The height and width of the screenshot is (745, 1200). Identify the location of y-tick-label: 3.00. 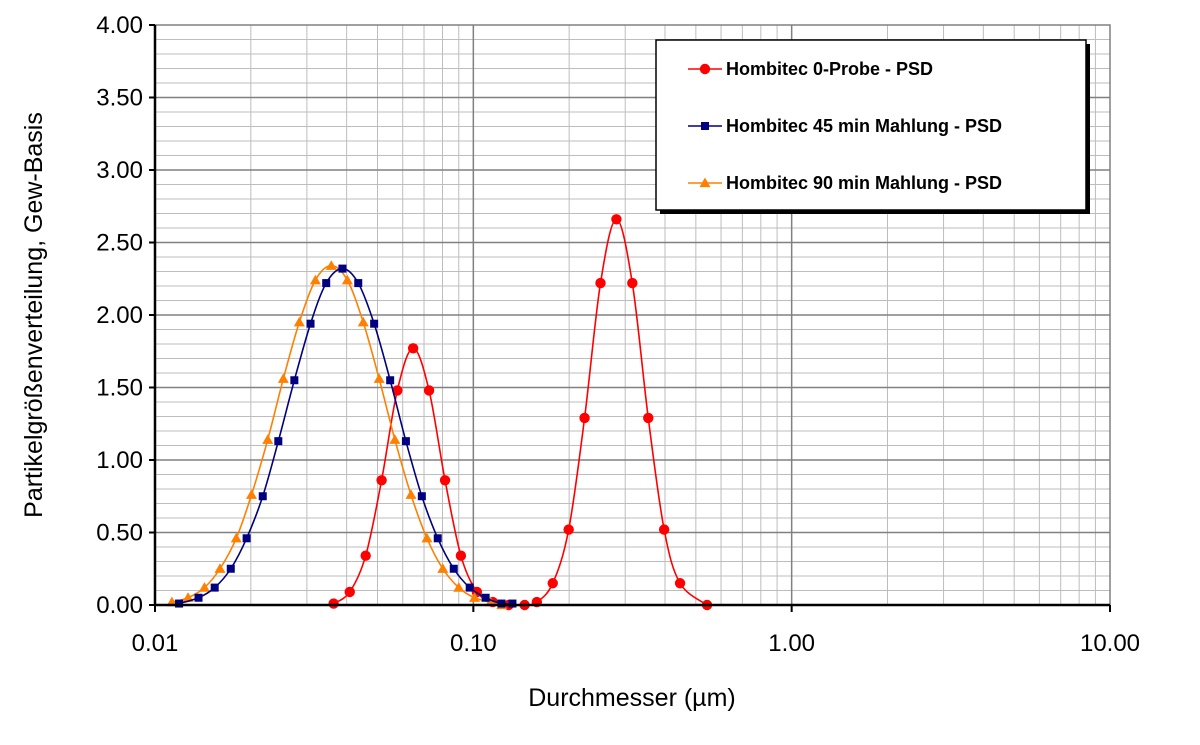
(119, 170).